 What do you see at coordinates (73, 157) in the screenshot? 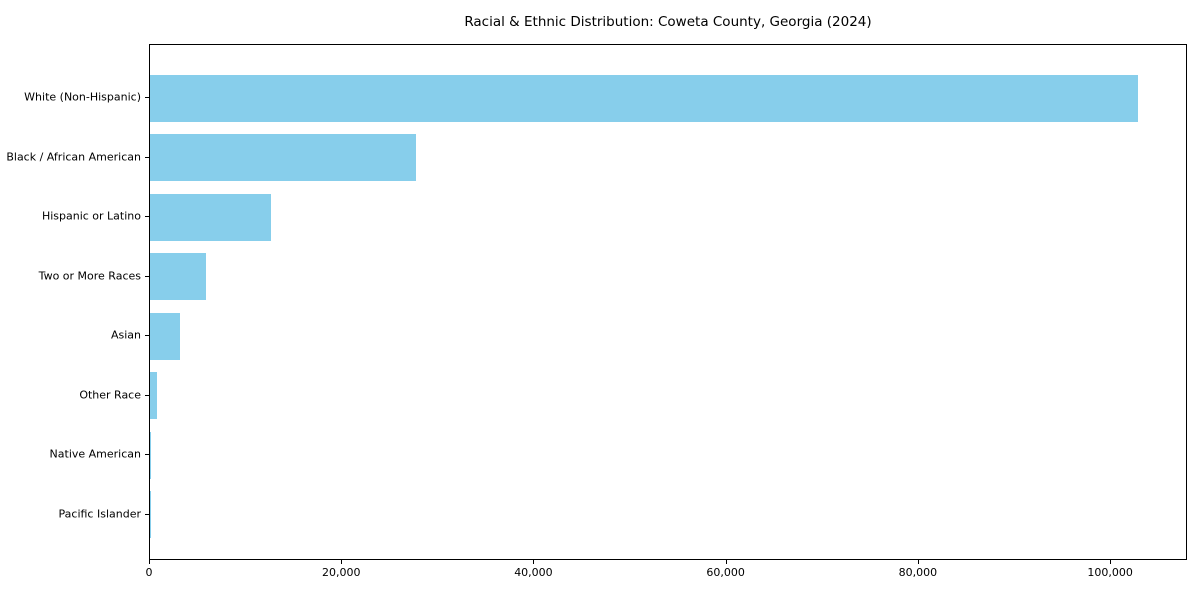
I see `y-axis-label-black-african-american: Black / African American` at bounding box center [73, 157].